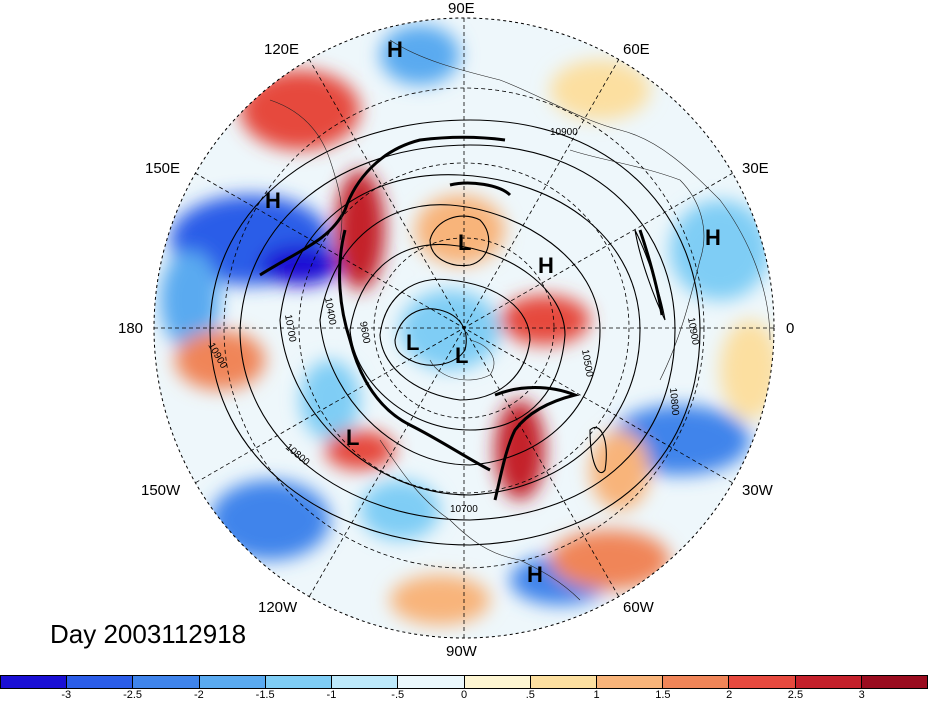 The width and height of the screenshot is (928, 702). I want to click on colorbar-tick-label: 3, so click(861, 695).